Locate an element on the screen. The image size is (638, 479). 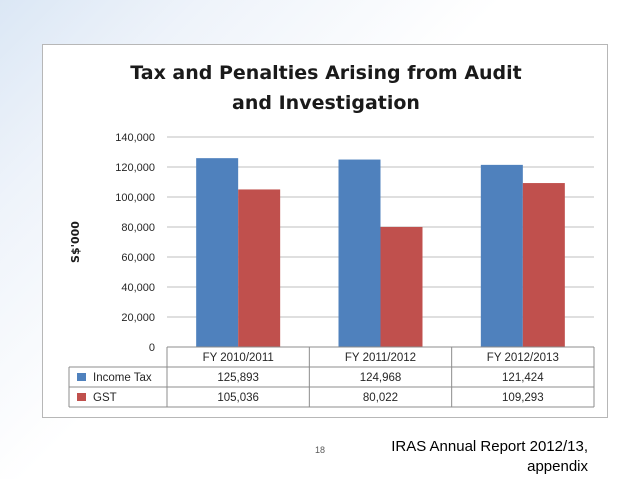
y-tick-label: 60,000 is located at coordinates (138, 258).